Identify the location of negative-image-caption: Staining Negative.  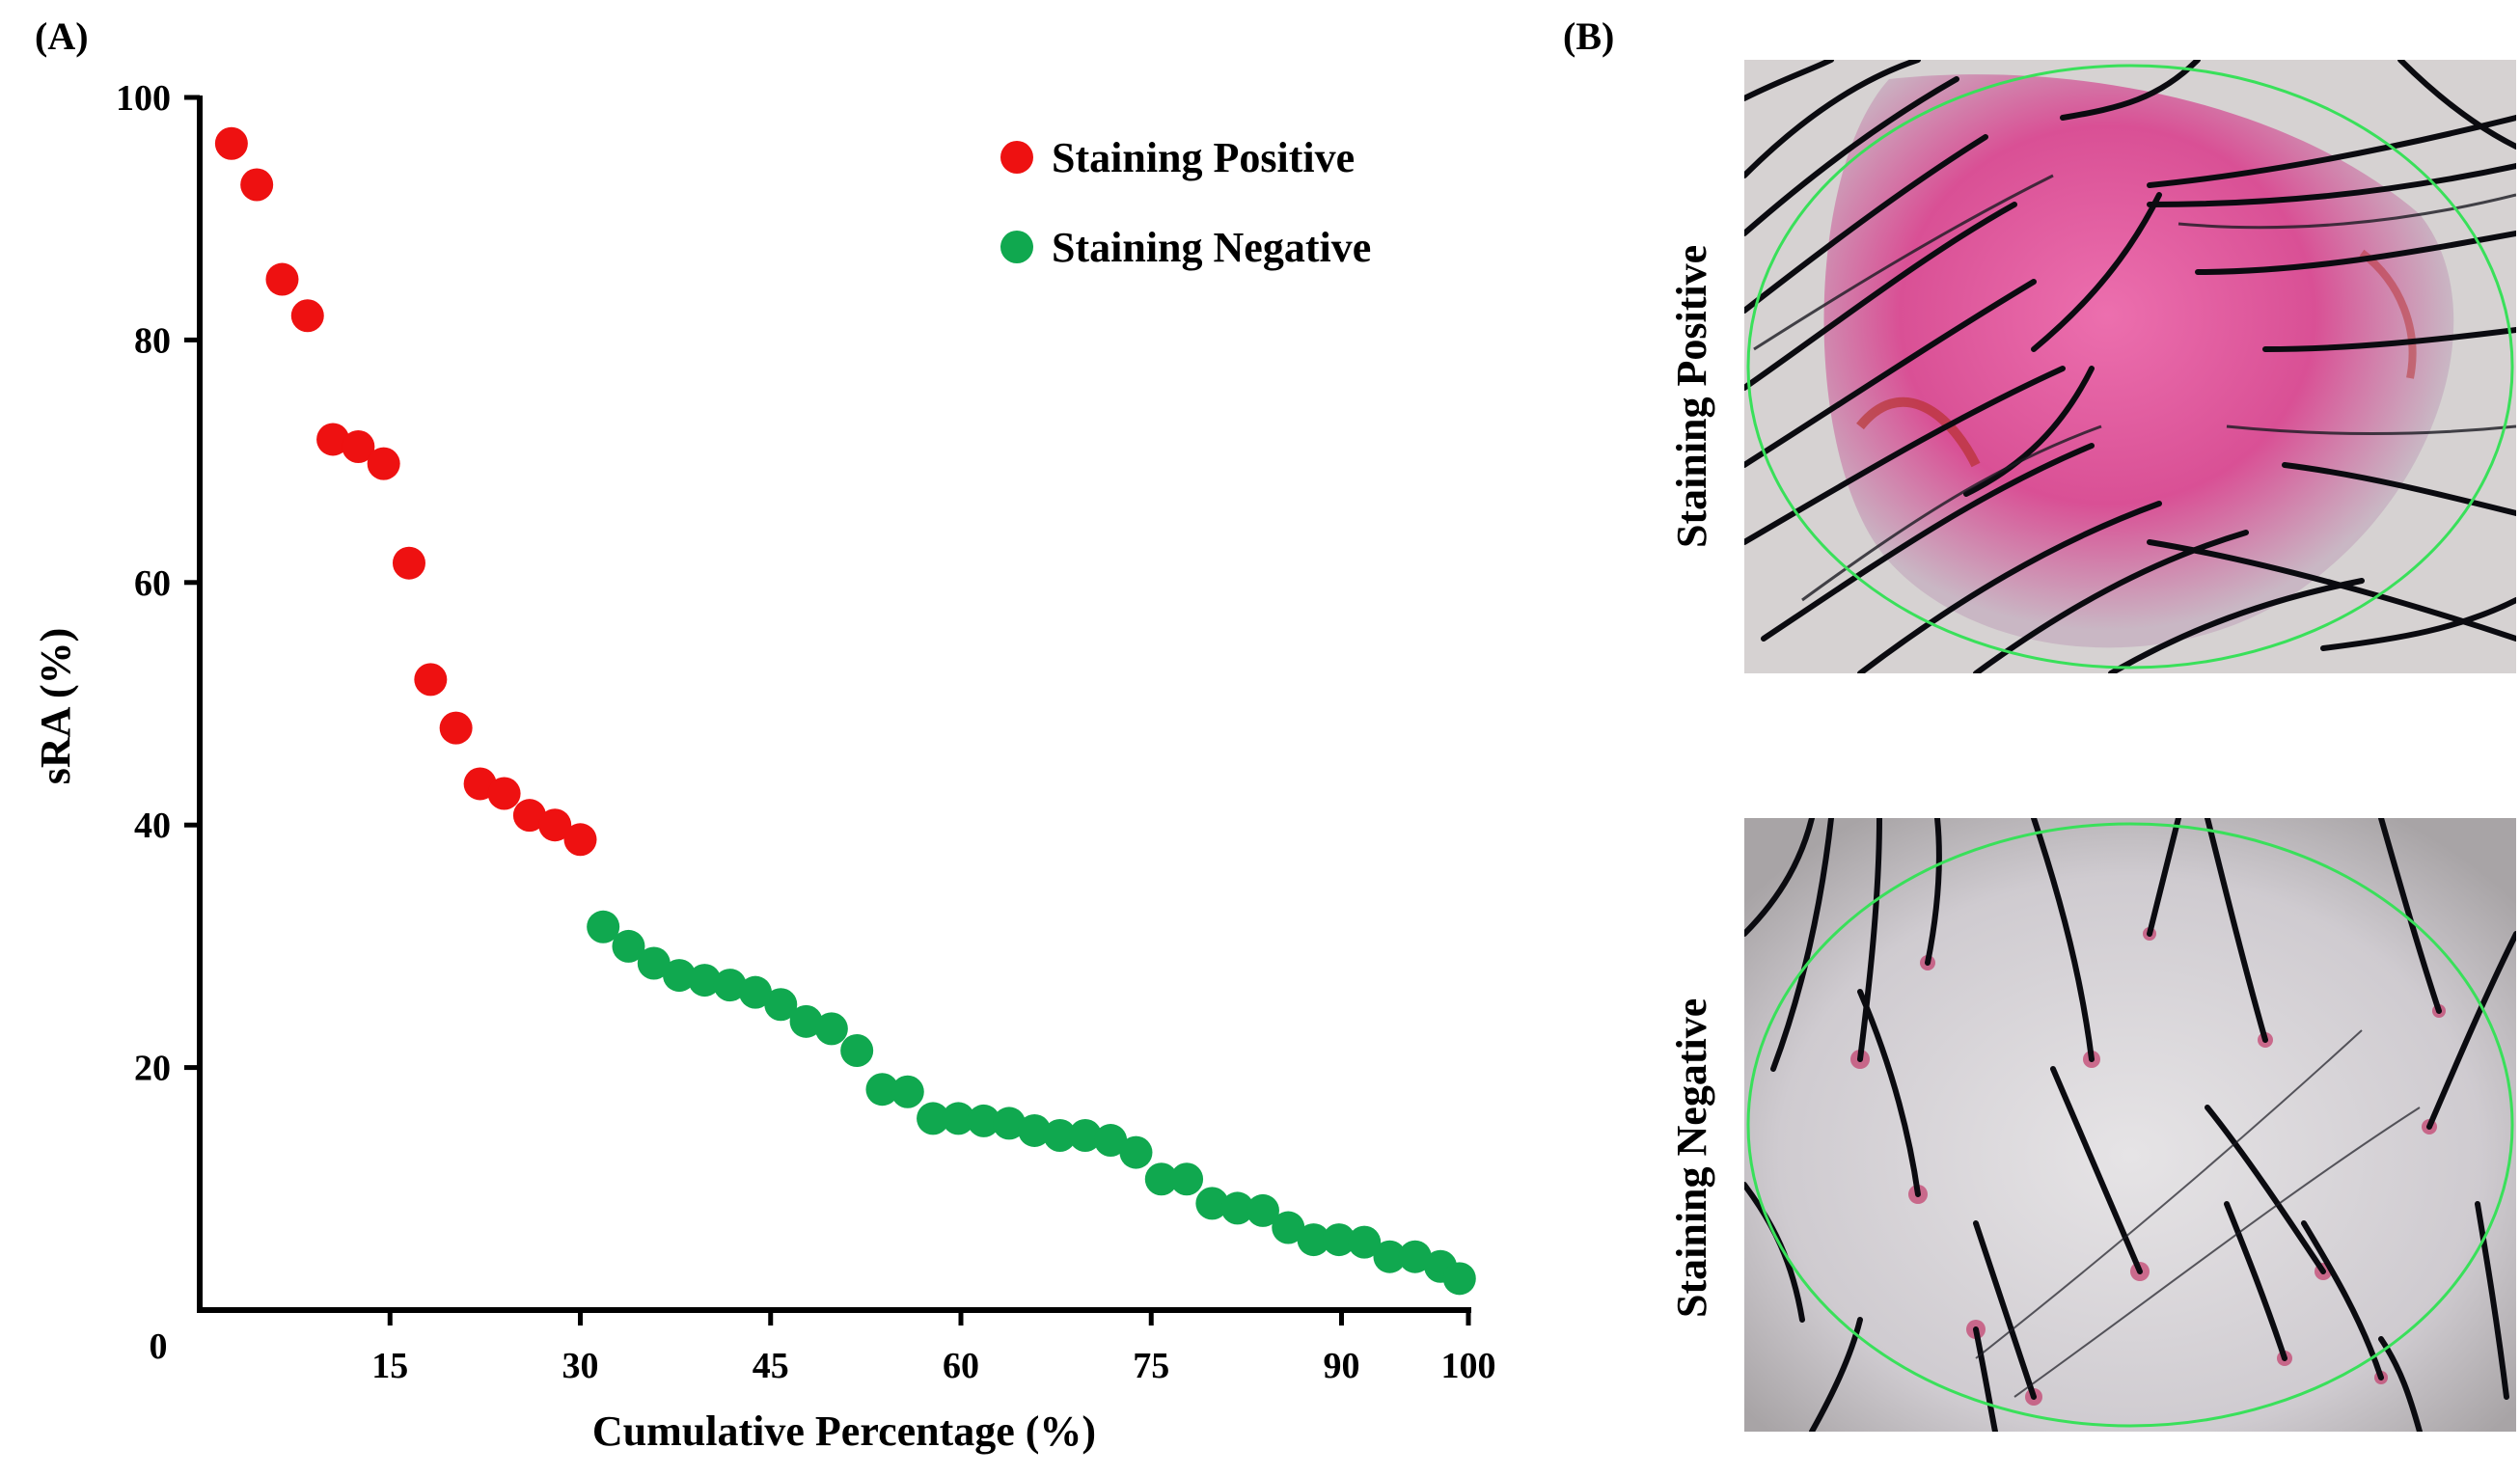
(1692, 1158).